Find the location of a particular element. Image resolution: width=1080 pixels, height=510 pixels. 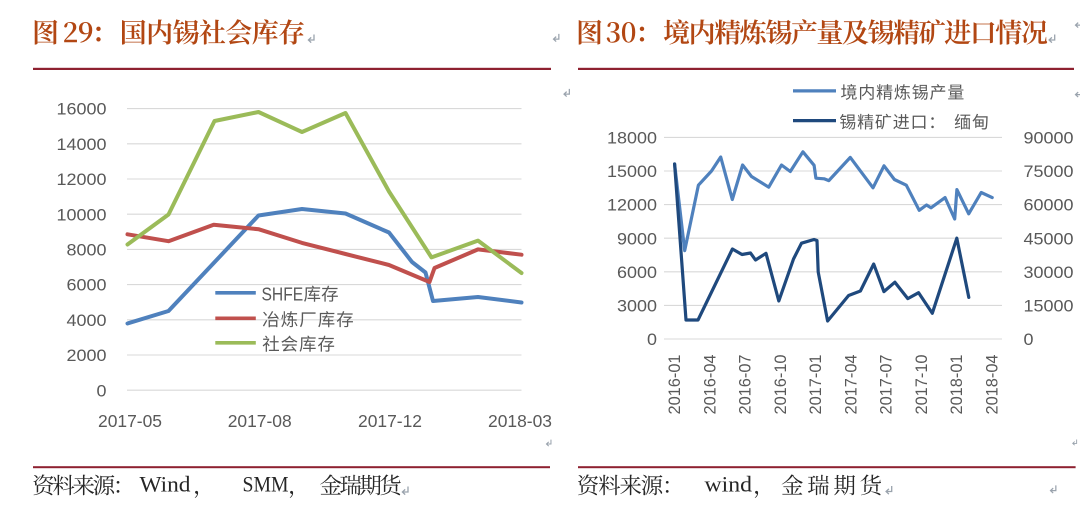

svg-text: 8000 is located at coordinates (87, 250).